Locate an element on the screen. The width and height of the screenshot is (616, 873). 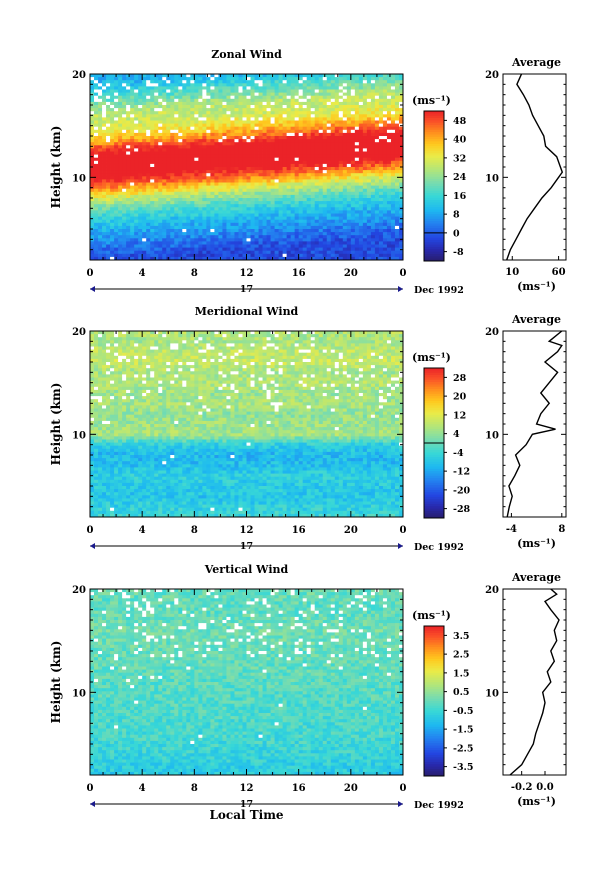
average-profile: Average 20 10 -4 8(ms⁻¹) is located at coordinates (526, 431).